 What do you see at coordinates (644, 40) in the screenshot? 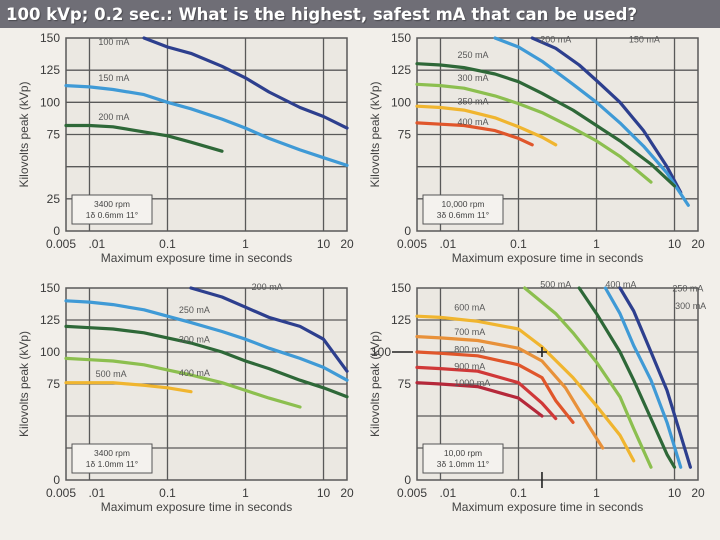
I see `series-label-150-ma: 150 mA` at bounding box center [644, 40].